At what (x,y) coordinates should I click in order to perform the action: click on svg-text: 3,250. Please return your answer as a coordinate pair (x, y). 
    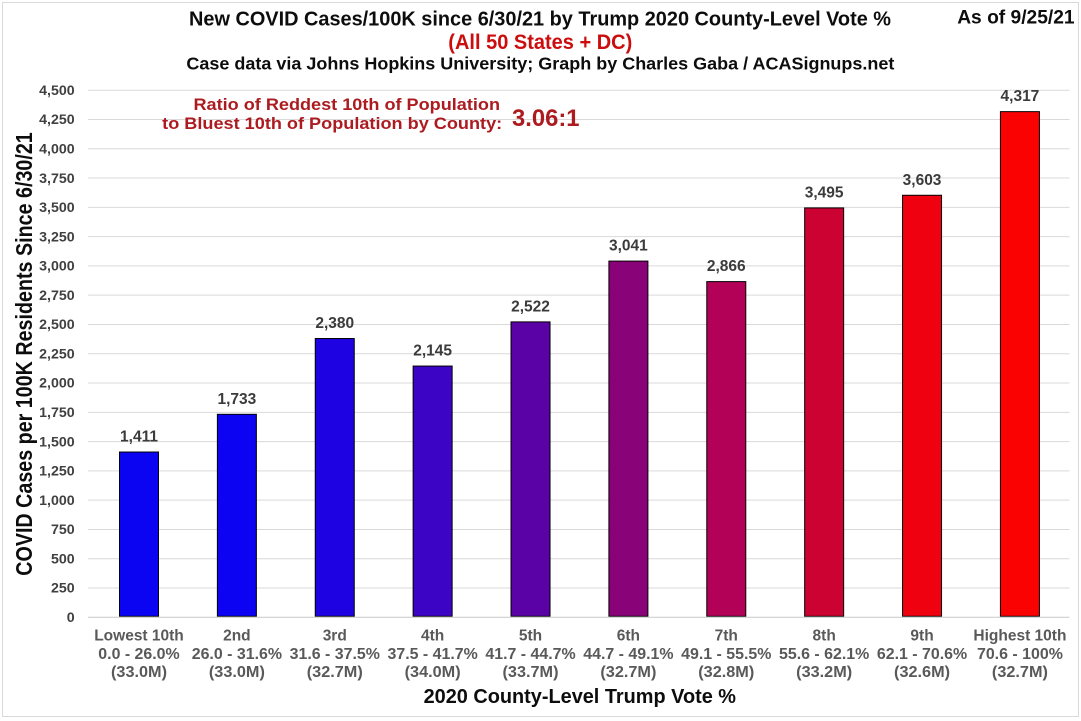
    Looking at the image, I should click on (57, 237).